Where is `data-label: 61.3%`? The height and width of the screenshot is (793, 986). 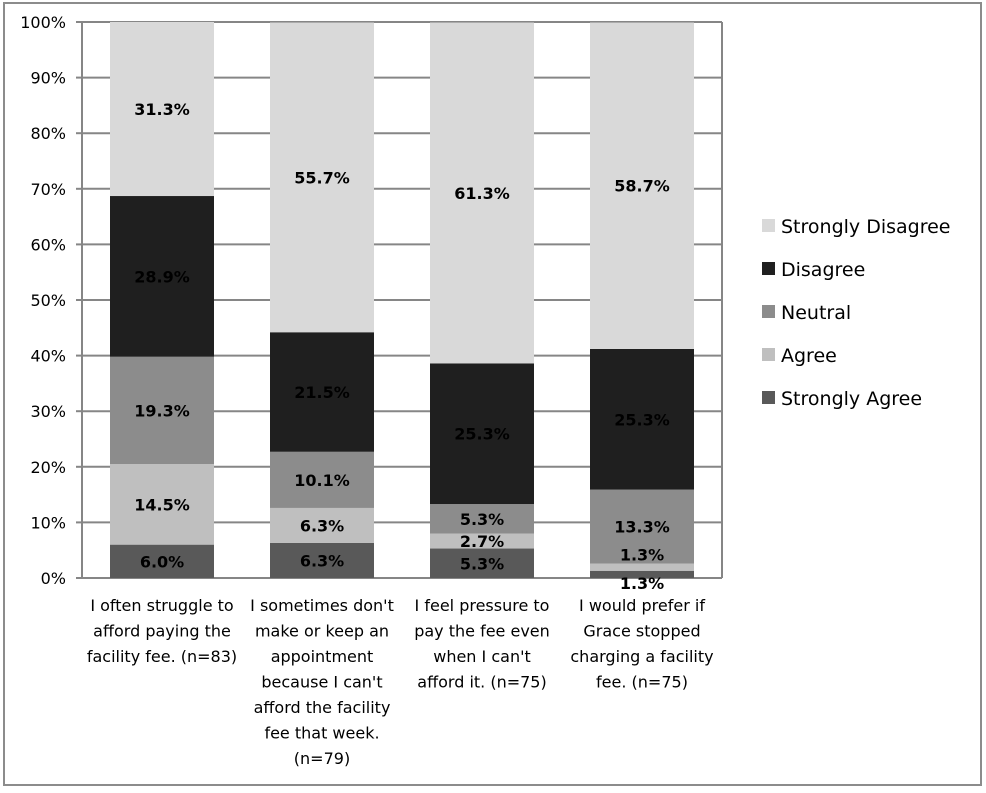
data-label: 61.3% is located at coordinates (482, 193).